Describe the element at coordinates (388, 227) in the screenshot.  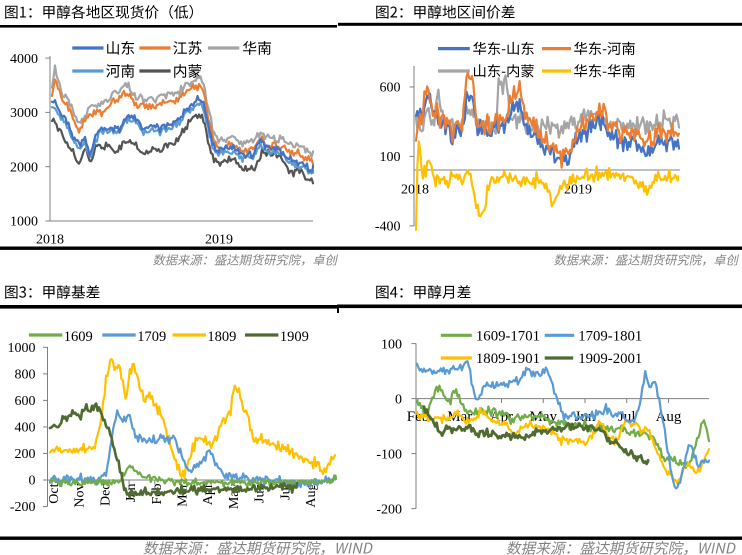
I see `svg-text: -400` at that location.